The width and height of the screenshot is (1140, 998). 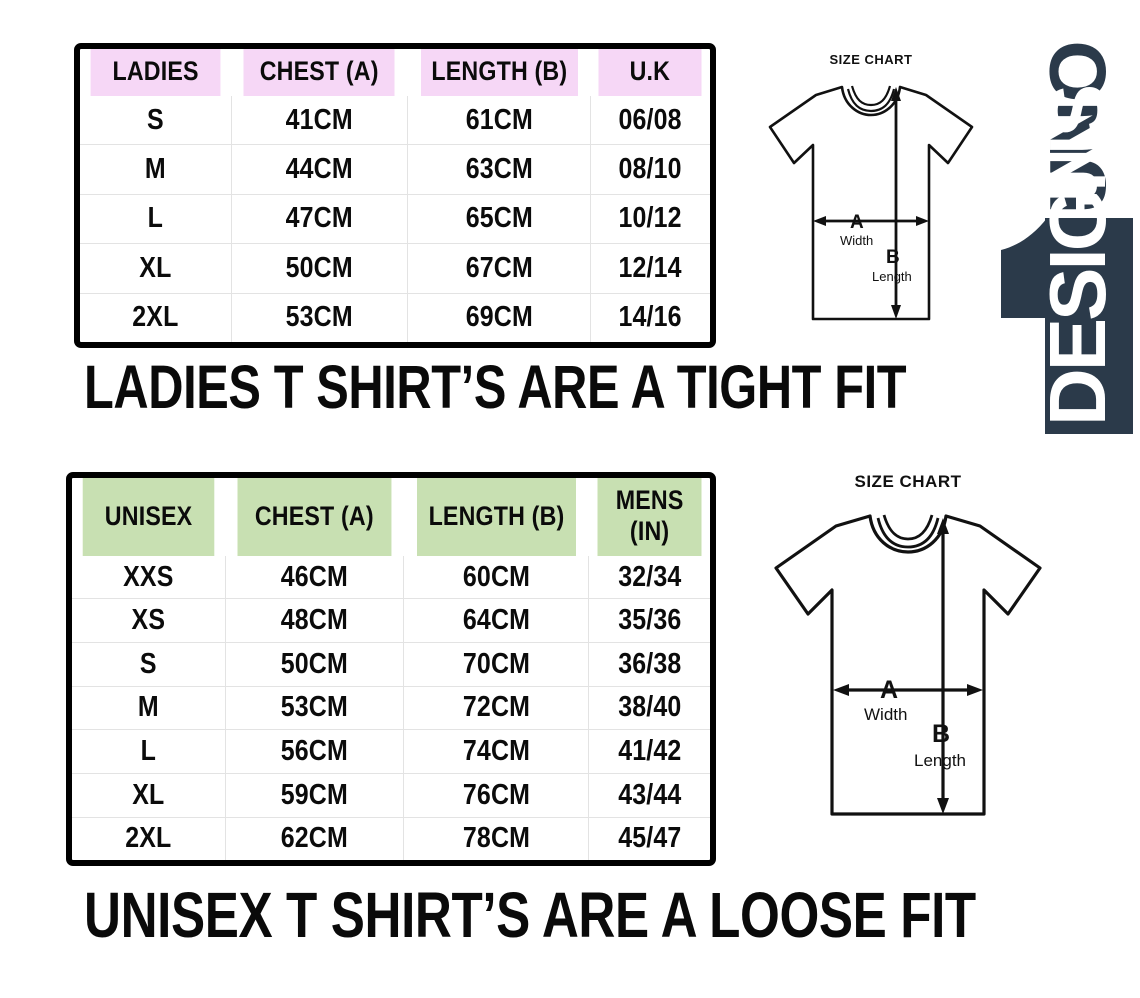 What do you see at coordinates (649, 795) in the screenshot?
I see `cell-region: 43/44` at bounding box center [649, 795].